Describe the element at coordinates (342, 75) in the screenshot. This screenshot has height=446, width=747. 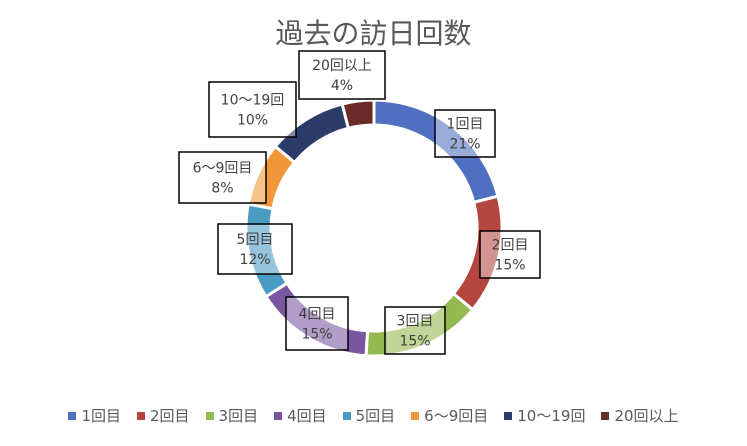
I see `data-label-8: 20回以上 4%` at that location.